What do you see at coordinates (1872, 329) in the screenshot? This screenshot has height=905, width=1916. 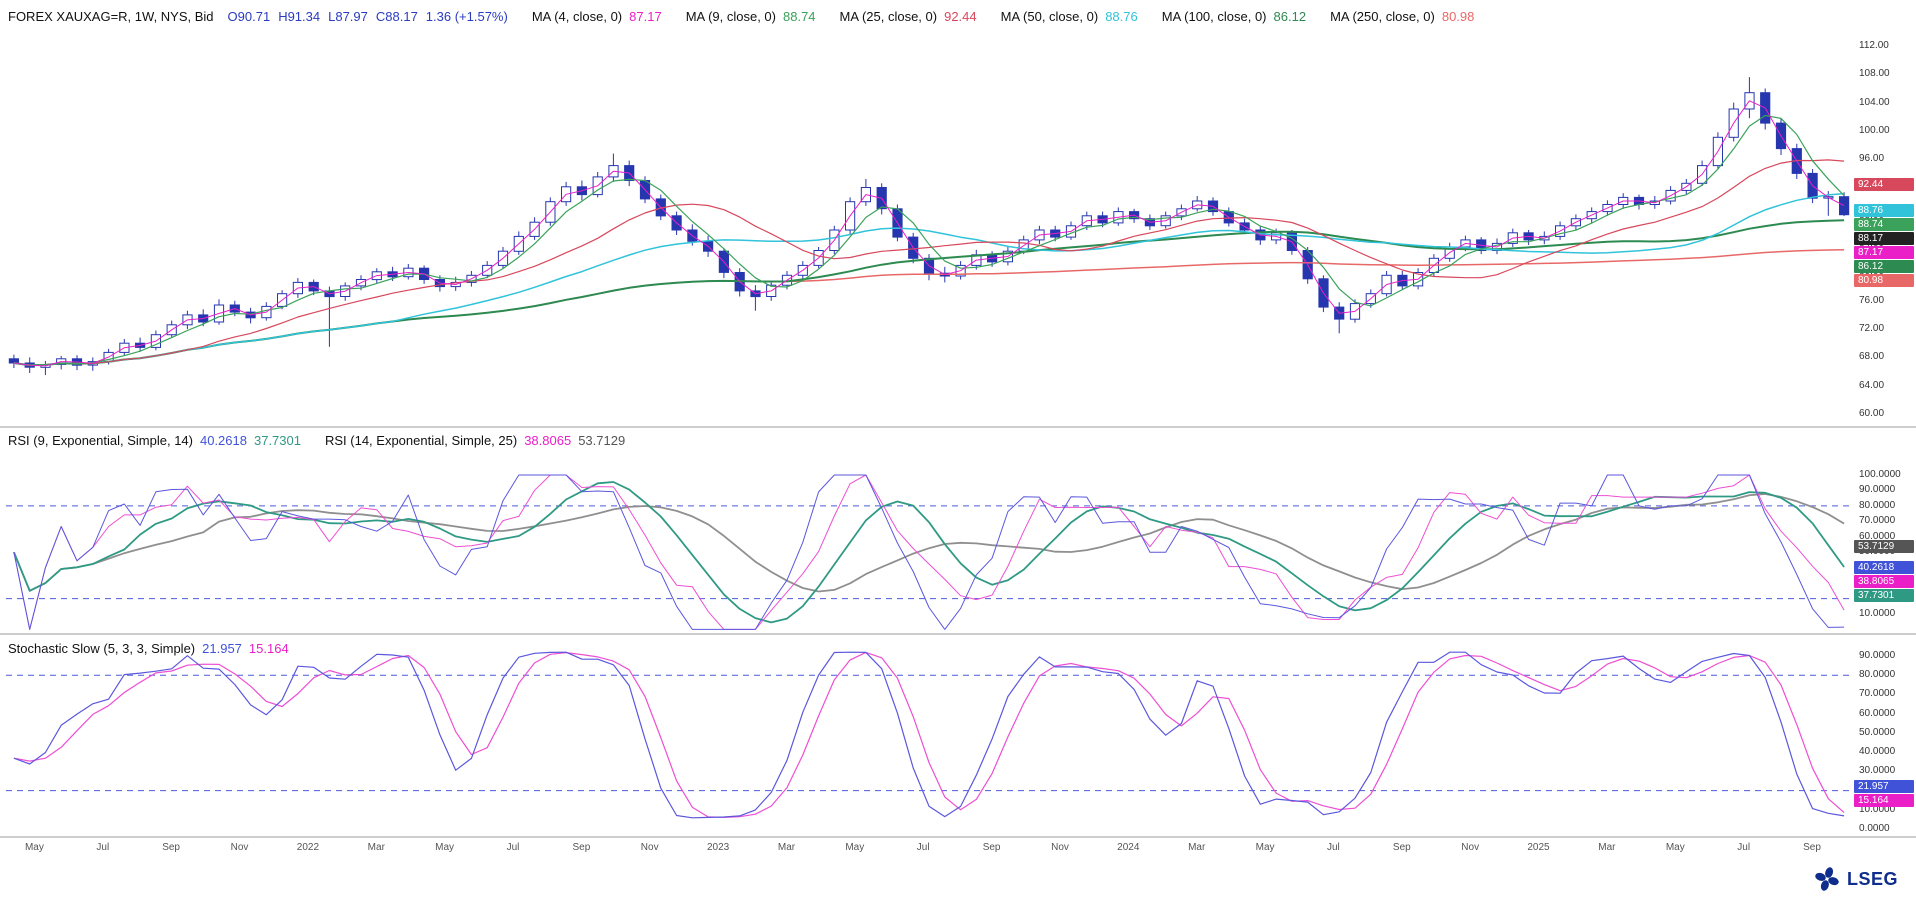 I see `axis-tick-label: 72.00` at bounding box center [1872, 329].